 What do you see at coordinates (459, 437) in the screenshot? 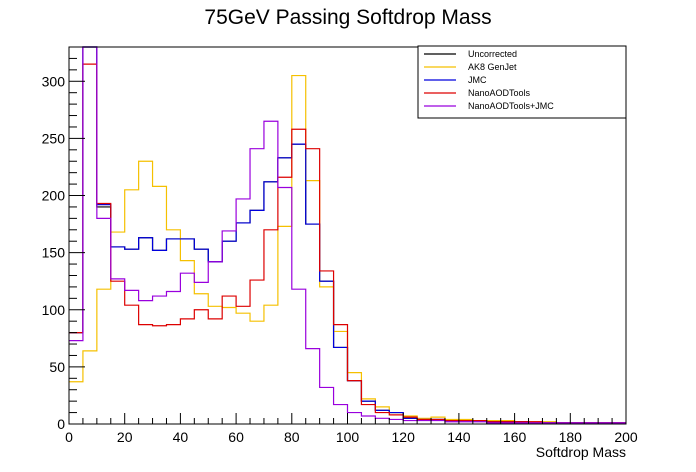
I see `x-tick-label: 140` at bounding box center [459, 437].